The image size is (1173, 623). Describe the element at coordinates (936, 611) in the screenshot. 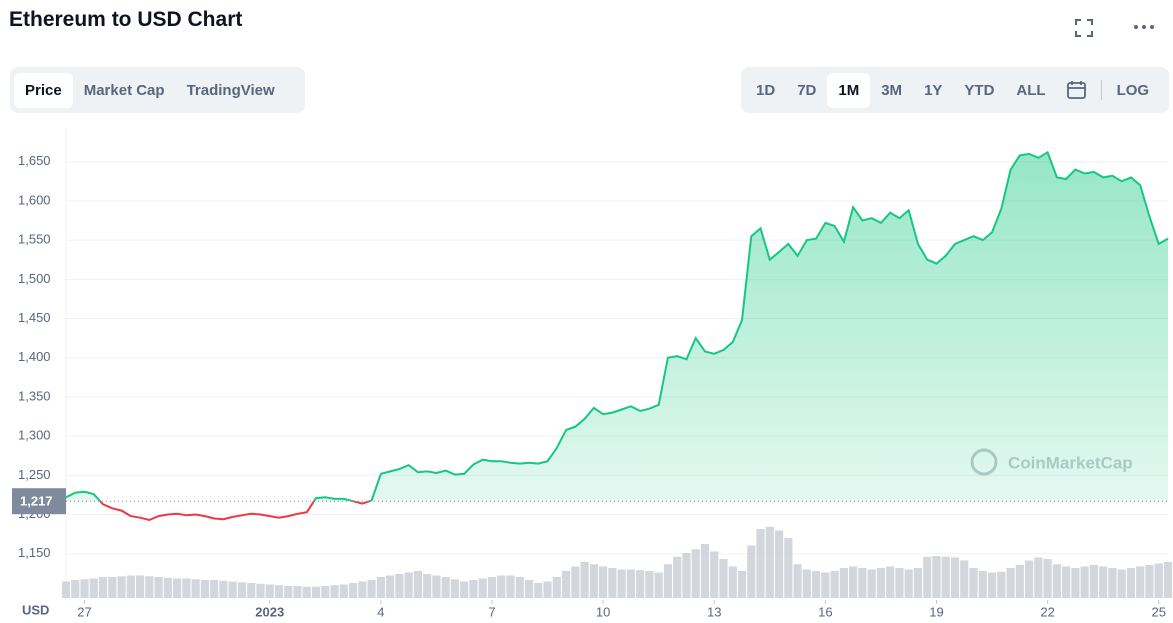

I see `x-tick-label: 19` at that location.